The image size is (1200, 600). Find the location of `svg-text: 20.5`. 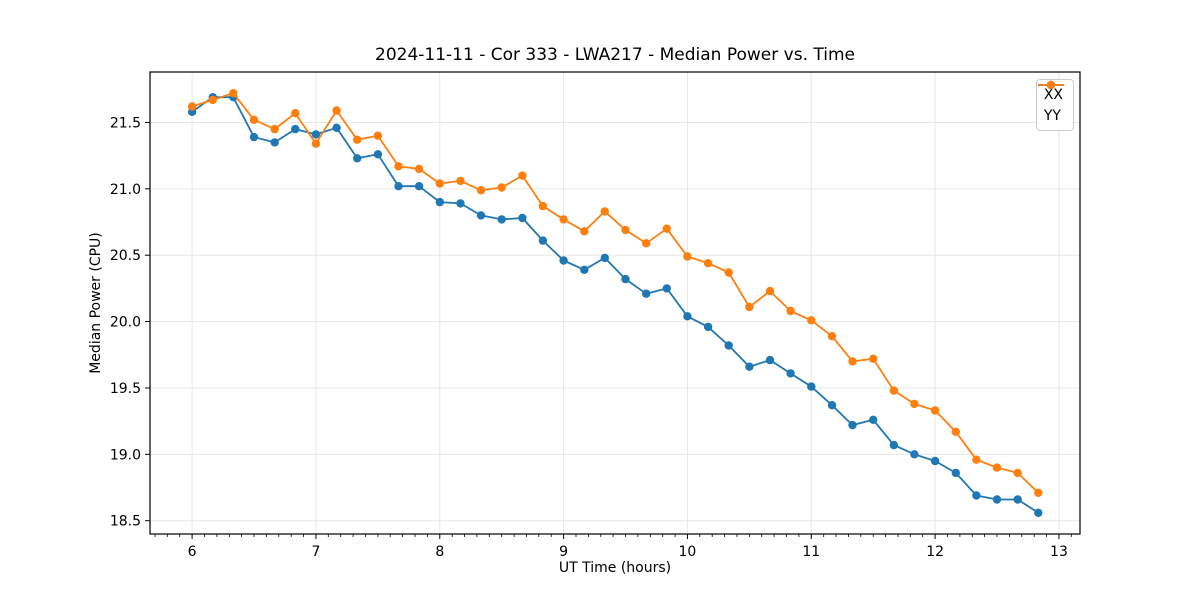

svg-text: 20.5 is located at coordinates (125, 256).